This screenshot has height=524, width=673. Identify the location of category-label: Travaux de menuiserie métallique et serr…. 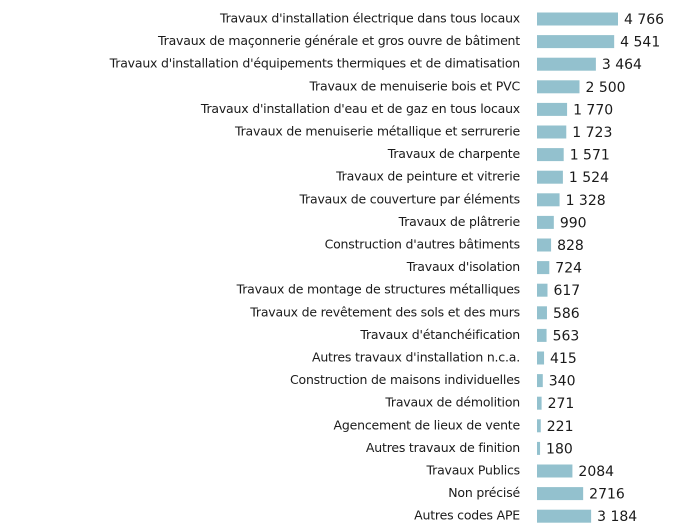
(377, 131).